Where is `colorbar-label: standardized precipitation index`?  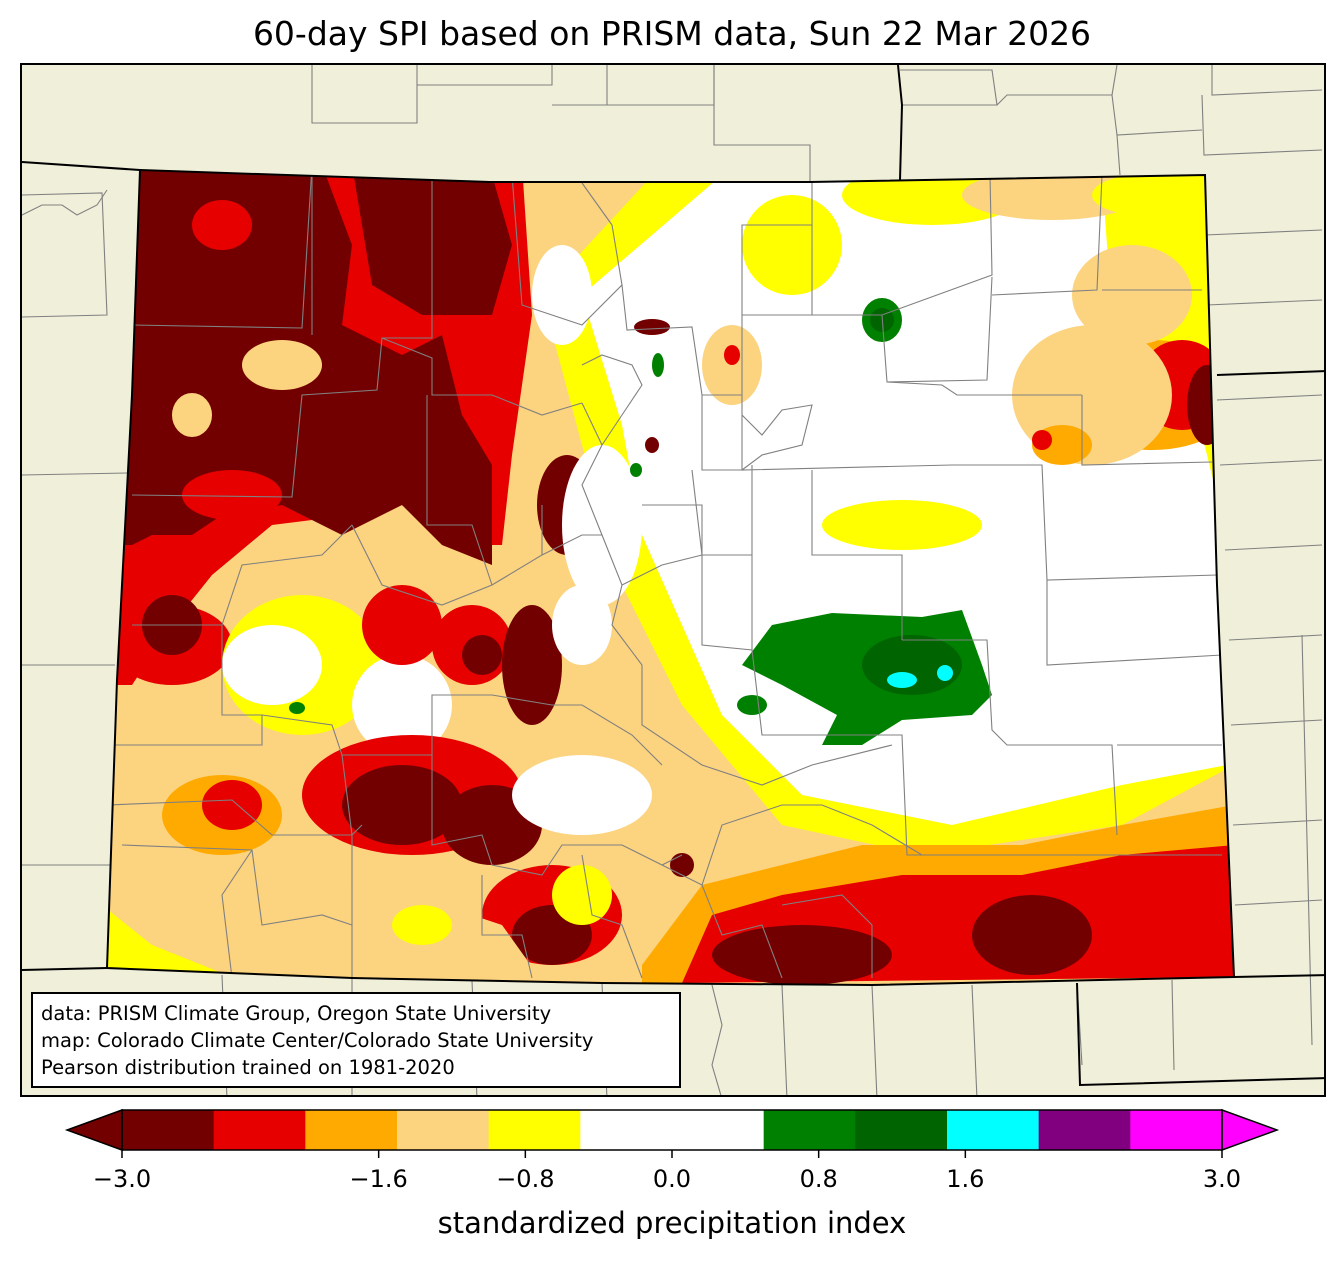
colorbar-label: standardized precipitation index is located at coordinates (672, 1223).